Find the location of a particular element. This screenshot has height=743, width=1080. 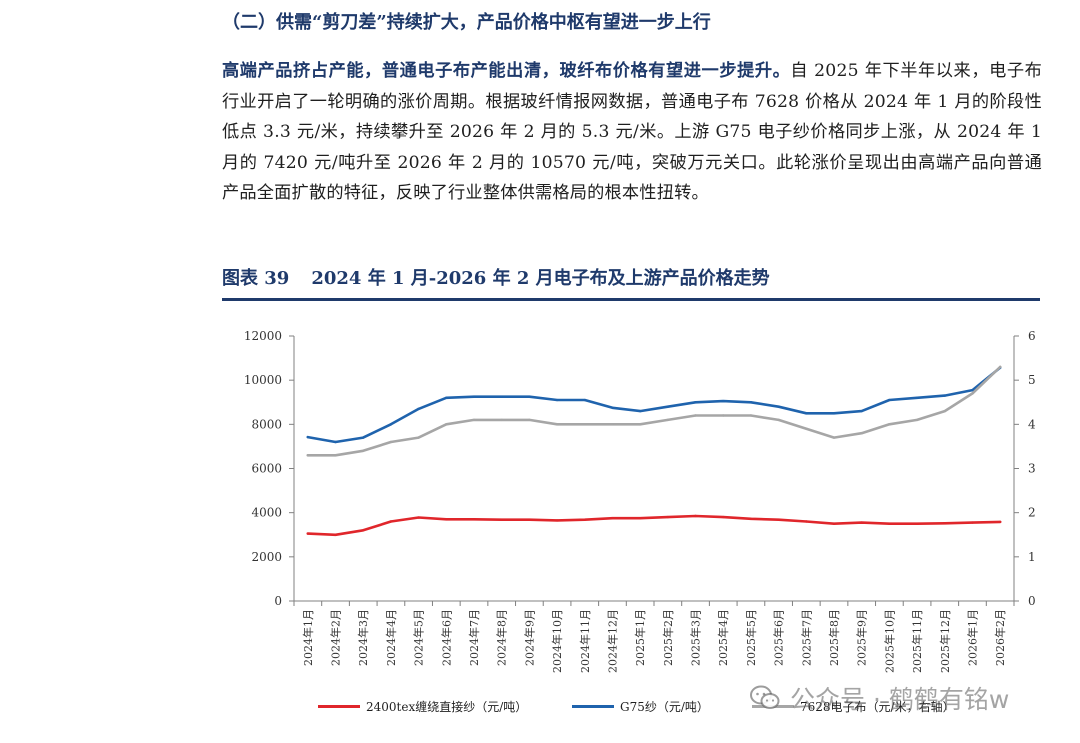

left-tick-label: 8000 is located at coordinates (266, 424).